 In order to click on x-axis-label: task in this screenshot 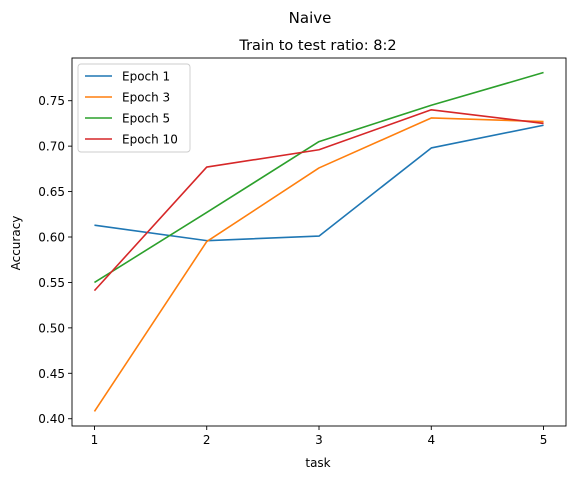, I will do `click(317, 463)`.